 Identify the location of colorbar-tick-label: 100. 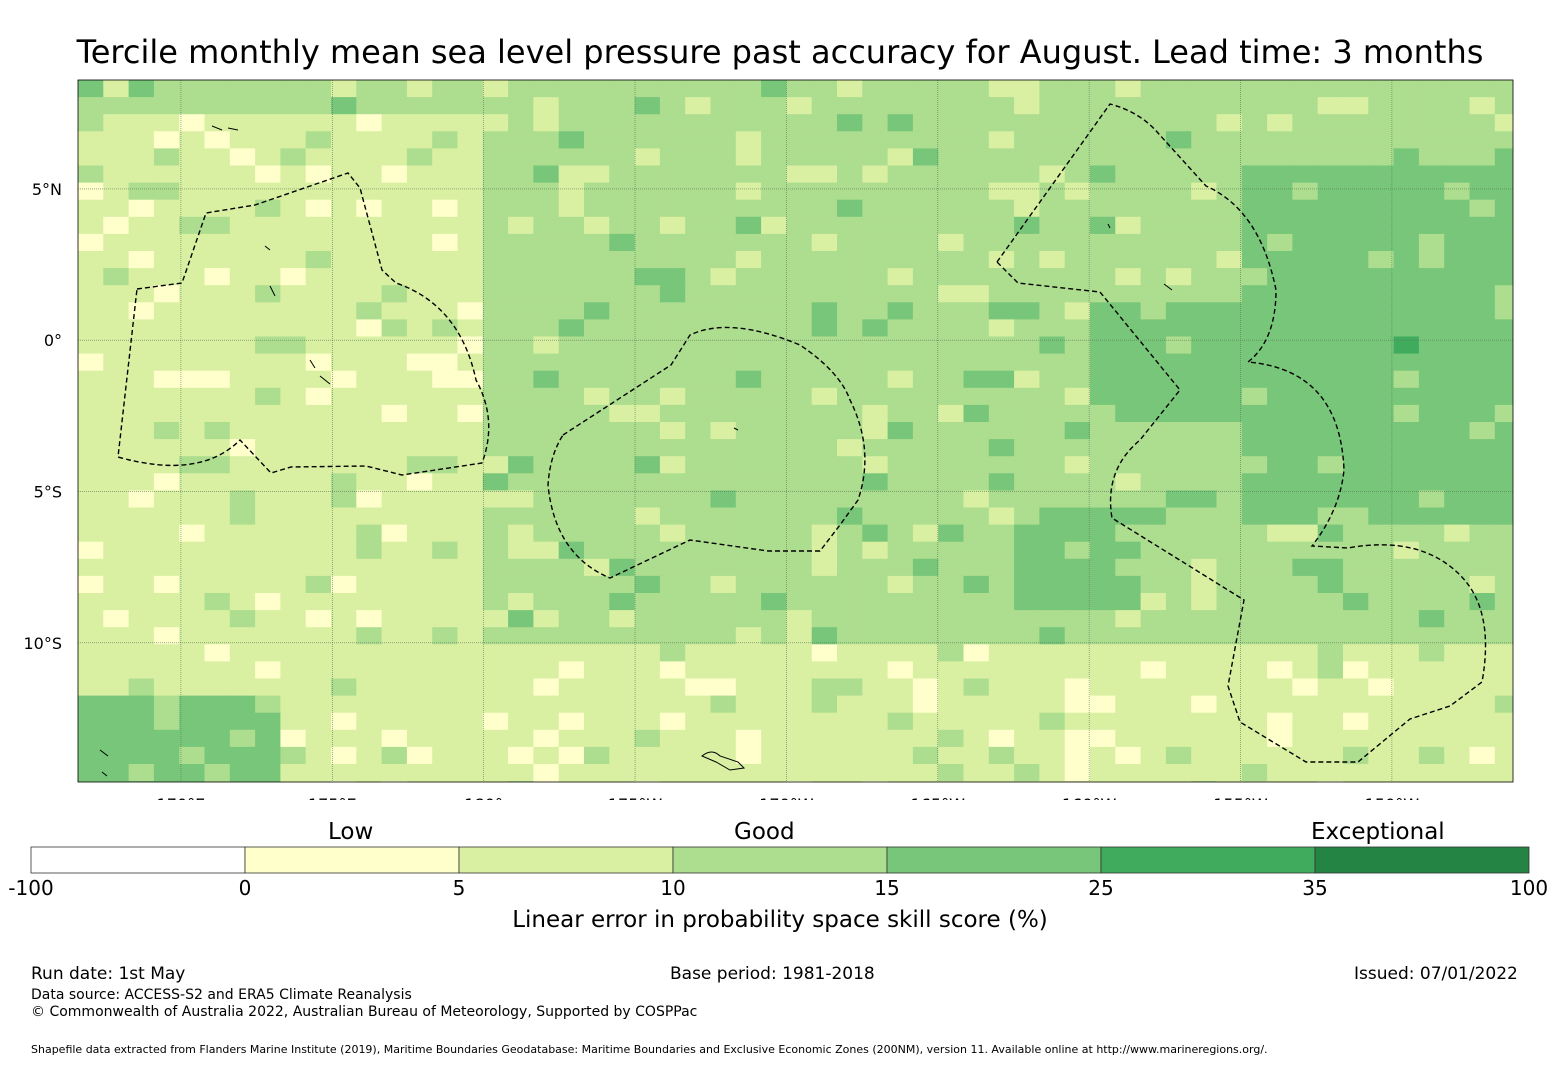
(1529, 888).